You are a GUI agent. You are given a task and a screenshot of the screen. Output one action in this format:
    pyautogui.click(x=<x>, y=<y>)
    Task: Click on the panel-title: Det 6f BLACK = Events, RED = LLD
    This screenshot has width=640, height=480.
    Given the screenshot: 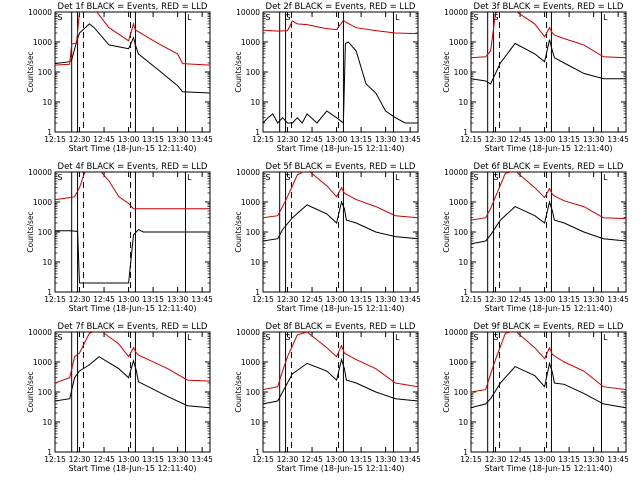 What is the action you would take?
    pyautogui.click(x=549, y=167)
    